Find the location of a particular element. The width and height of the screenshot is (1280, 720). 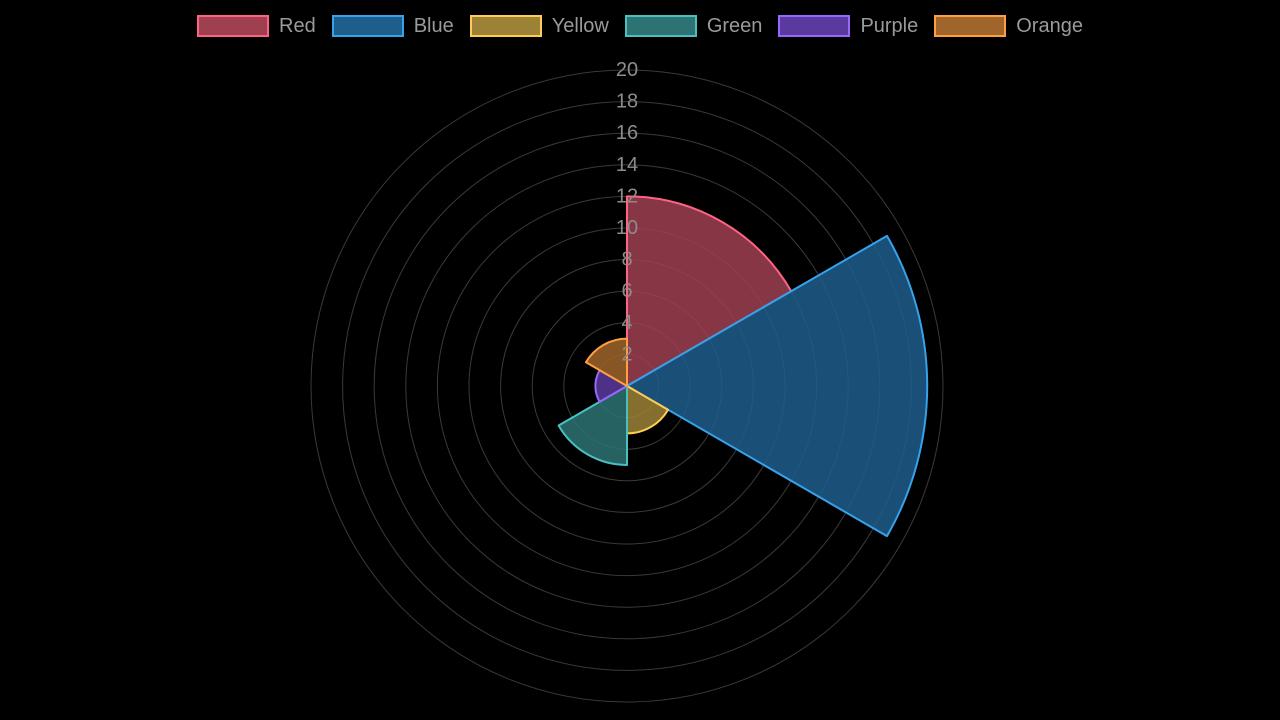

chart-legend: Red Blue Yellow Green Purple Orange is located at coordinates (640, 26).